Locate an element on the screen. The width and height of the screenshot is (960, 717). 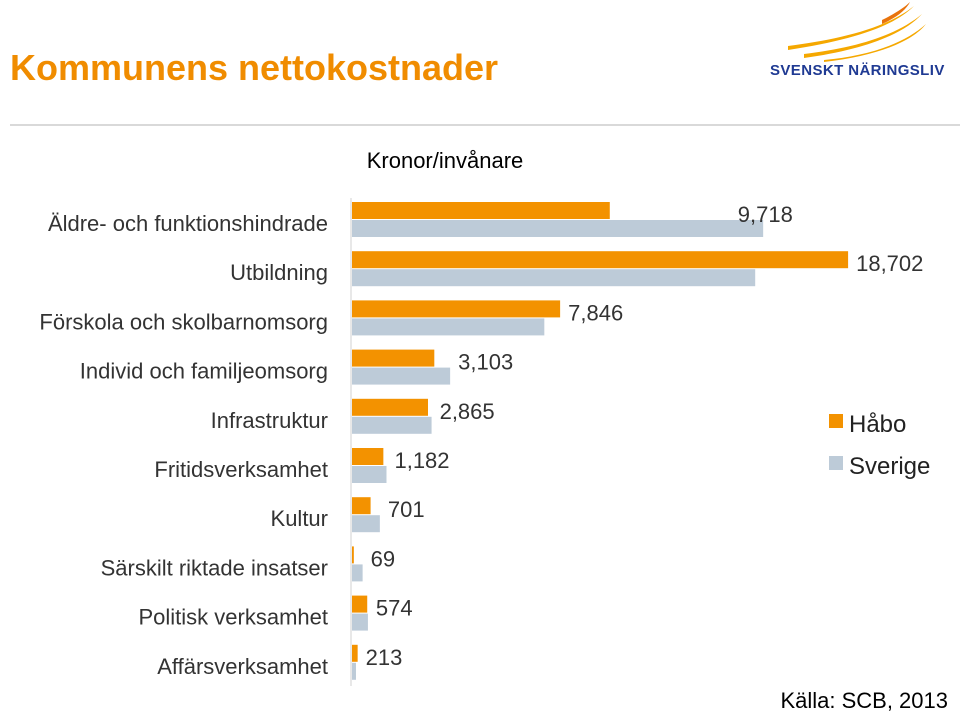
page-title: Kommunens nettokostnader is located at coordinates (254, 67).